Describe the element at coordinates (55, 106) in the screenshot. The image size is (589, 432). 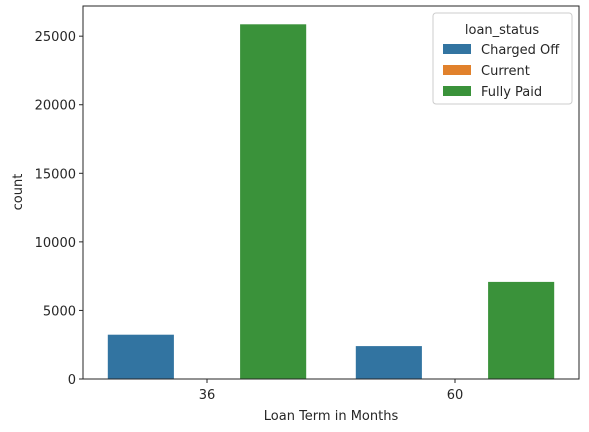
I see `y-tick-label: 20000` at that location.